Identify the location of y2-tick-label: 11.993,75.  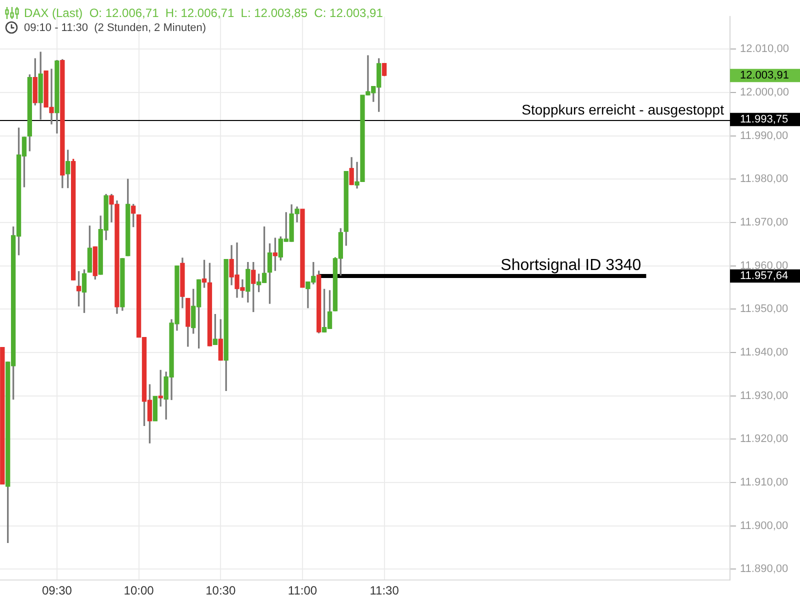
(764, 120).